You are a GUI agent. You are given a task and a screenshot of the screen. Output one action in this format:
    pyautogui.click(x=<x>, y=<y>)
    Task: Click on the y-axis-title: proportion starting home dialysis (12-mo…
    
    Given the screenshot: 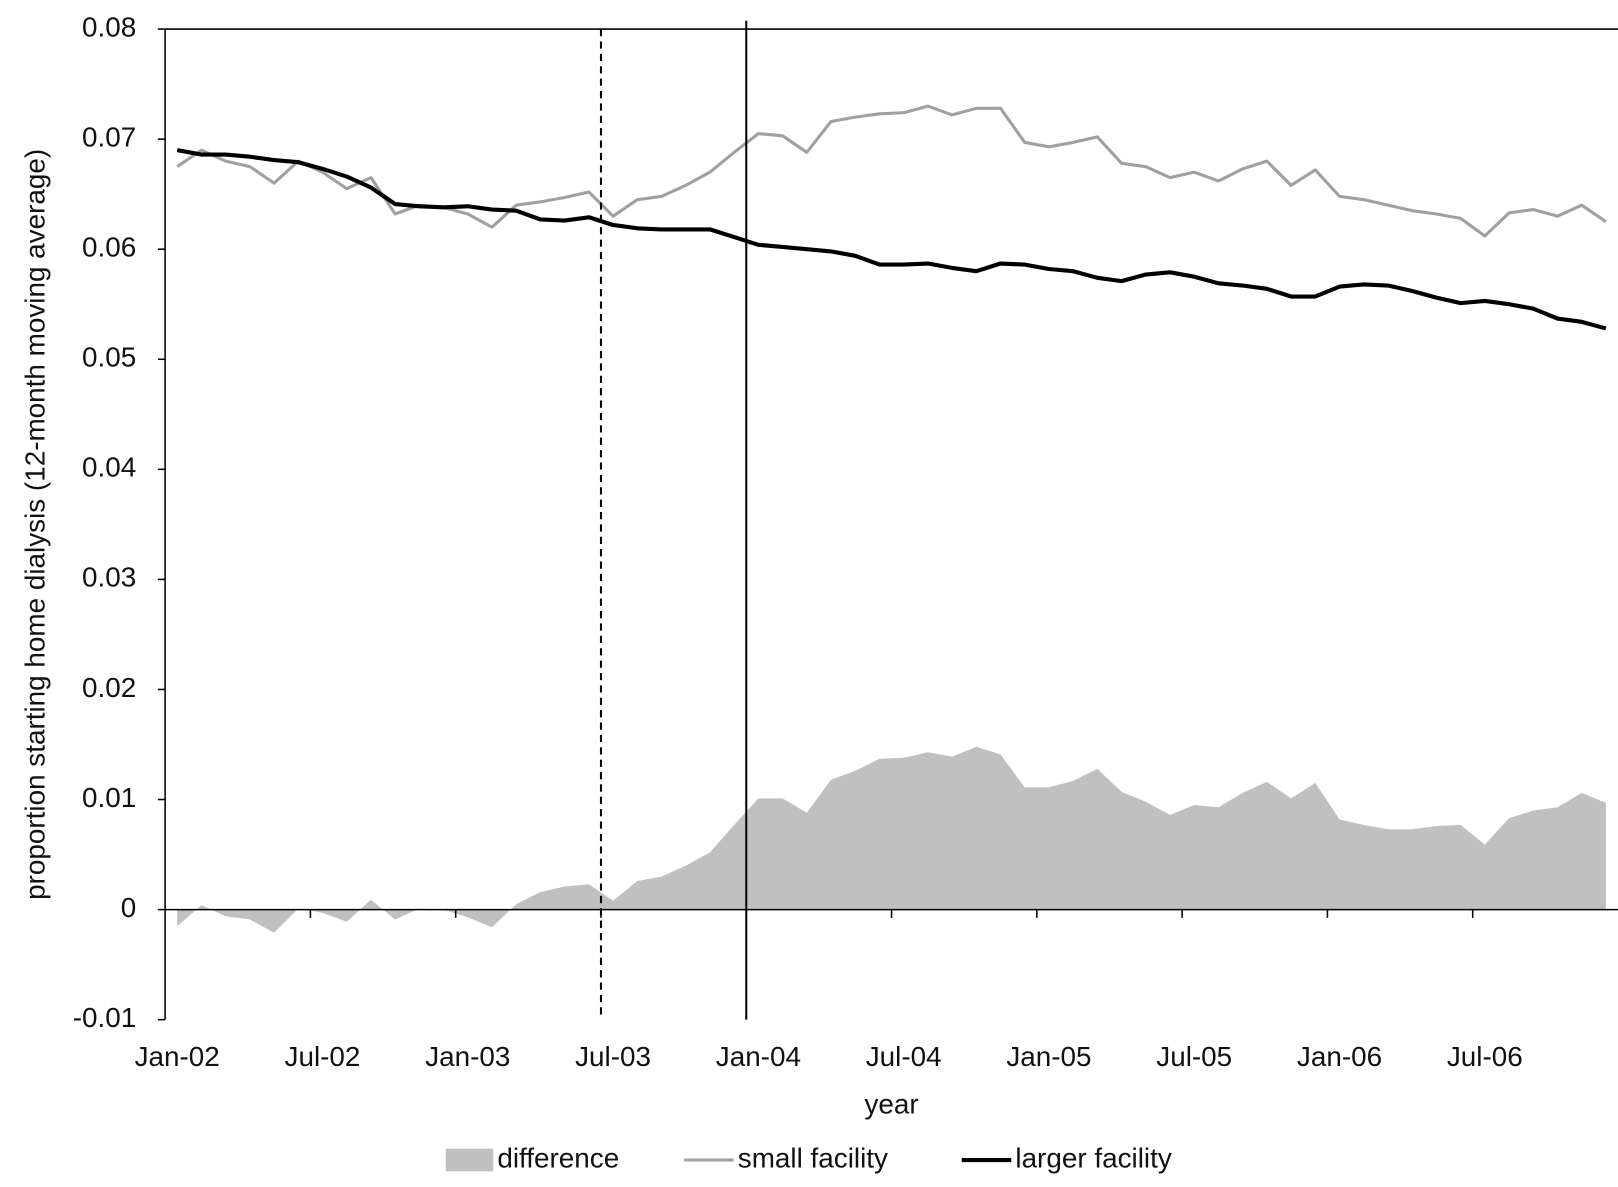 What is the action you would take?
    pyautogui.click(x=35, y=524)
    